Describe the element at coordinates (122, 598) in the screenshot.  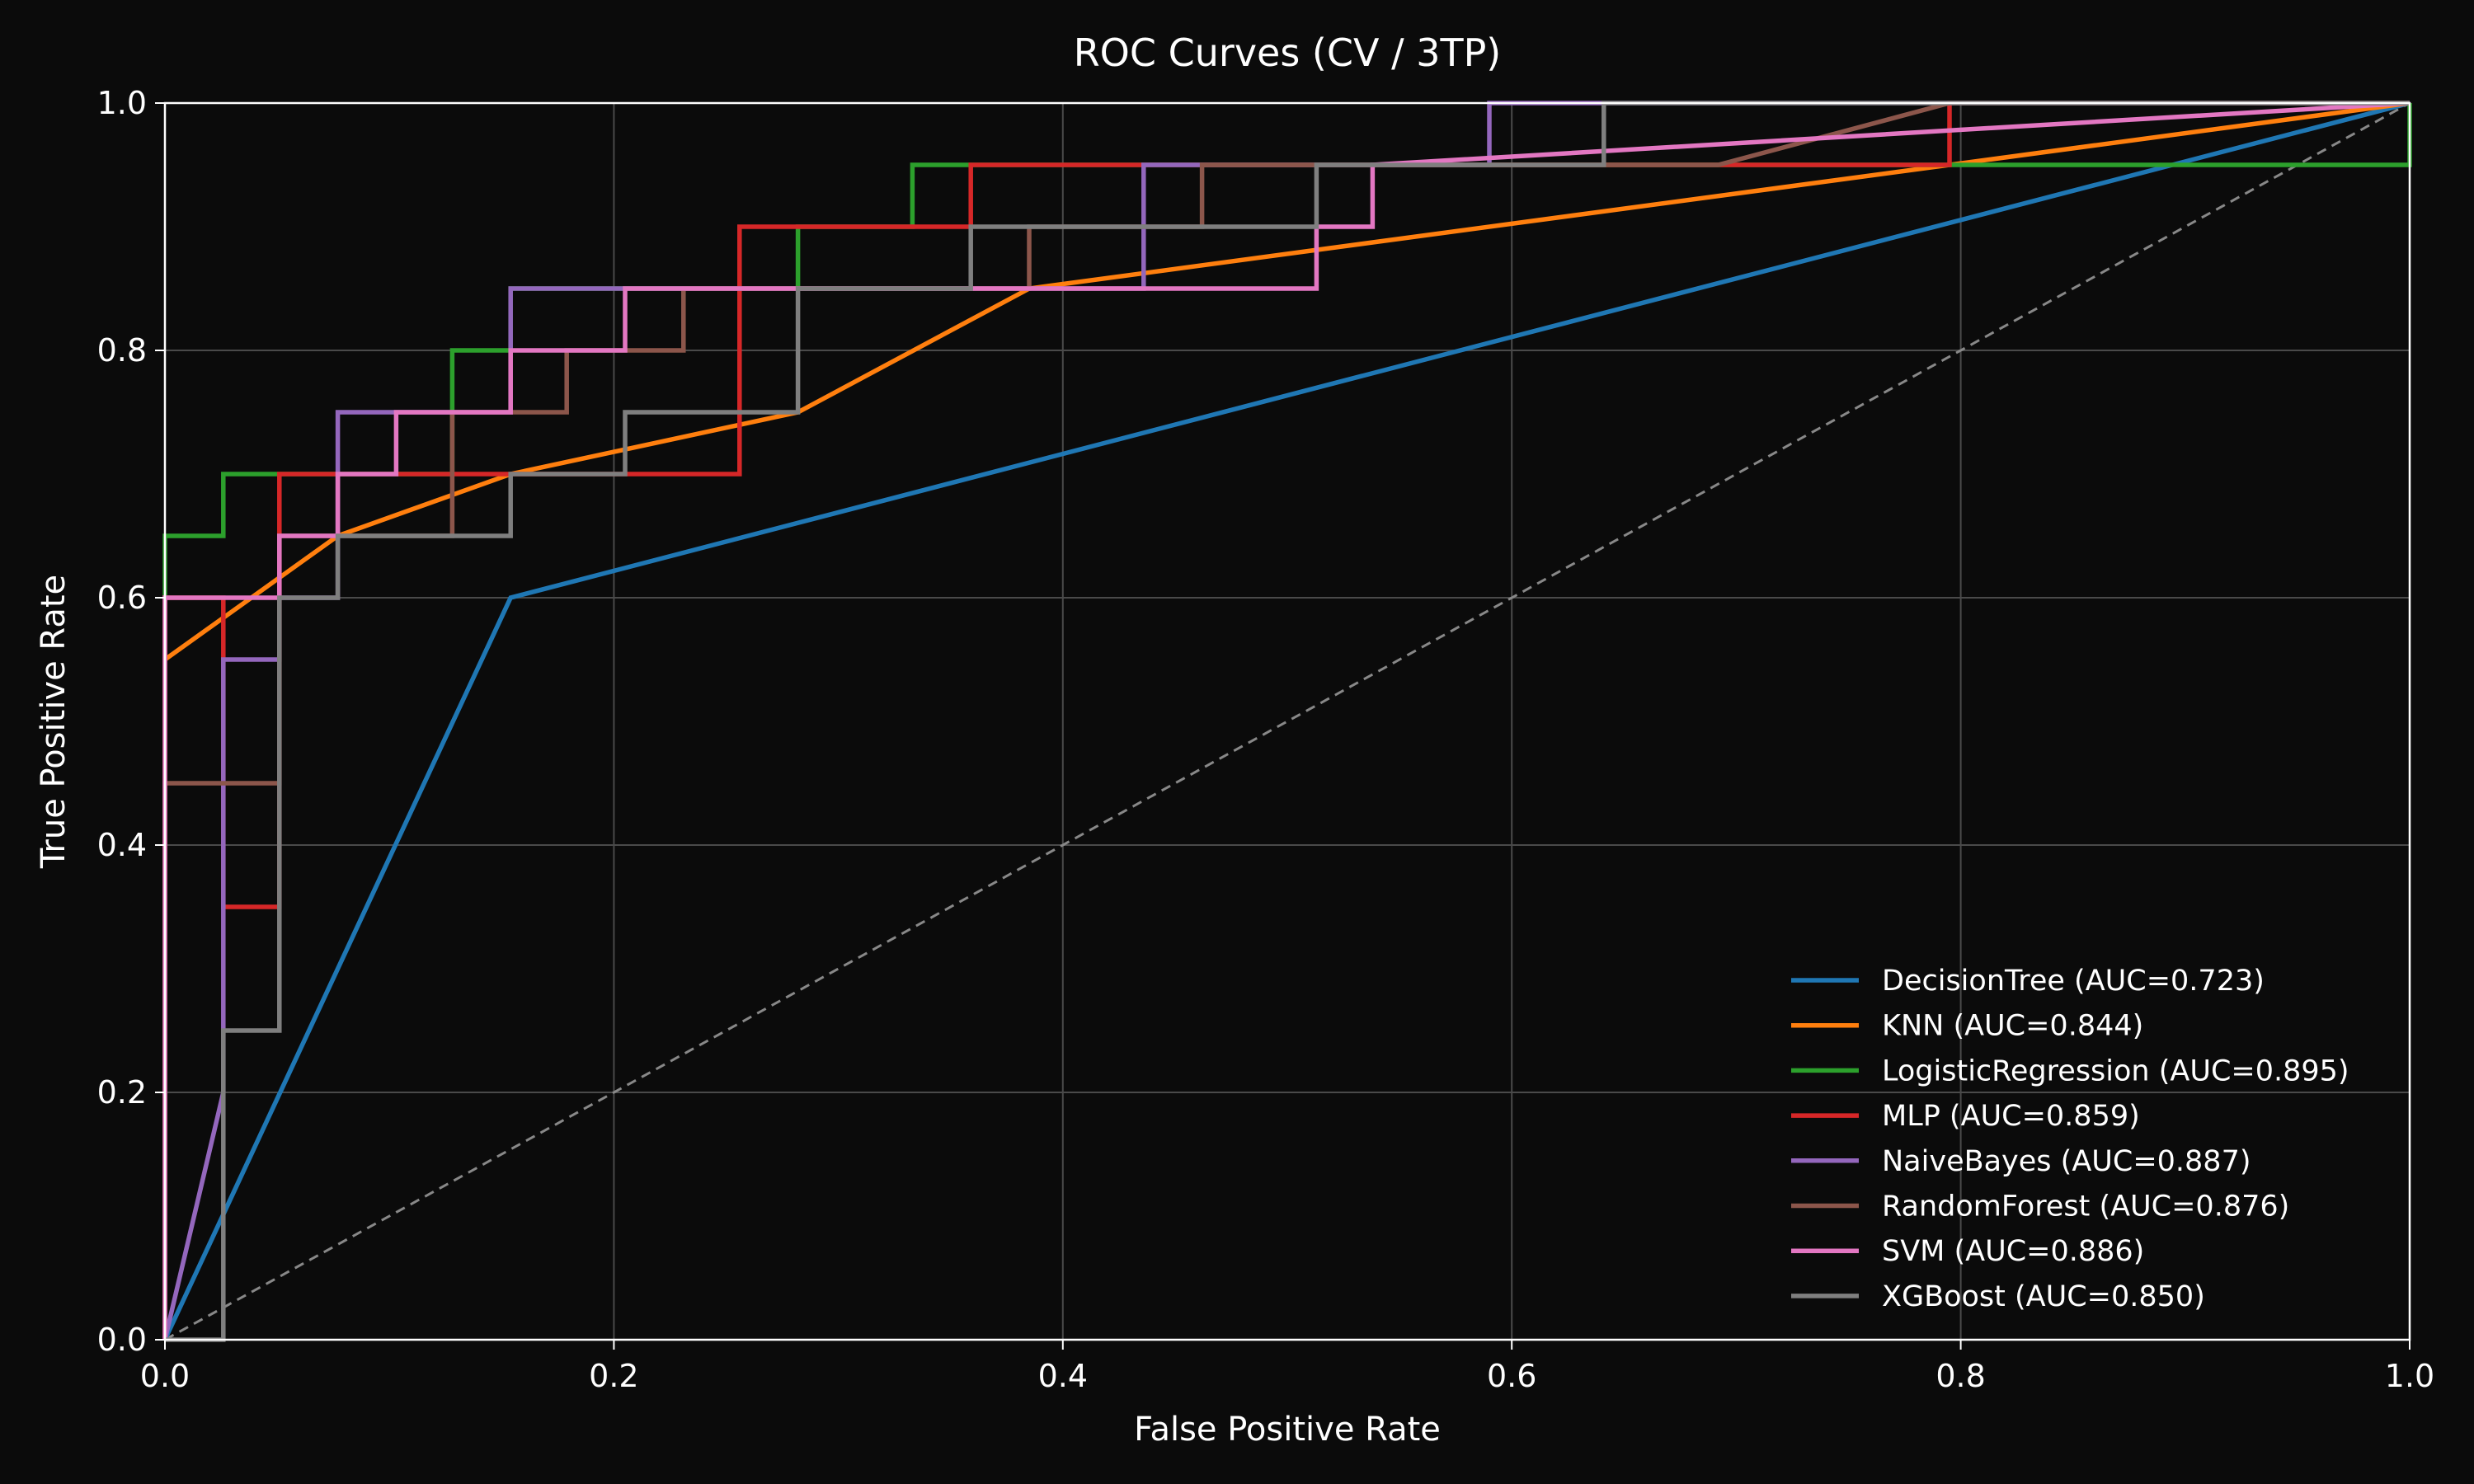
I see `y-tick-label: 0.6` at that location.